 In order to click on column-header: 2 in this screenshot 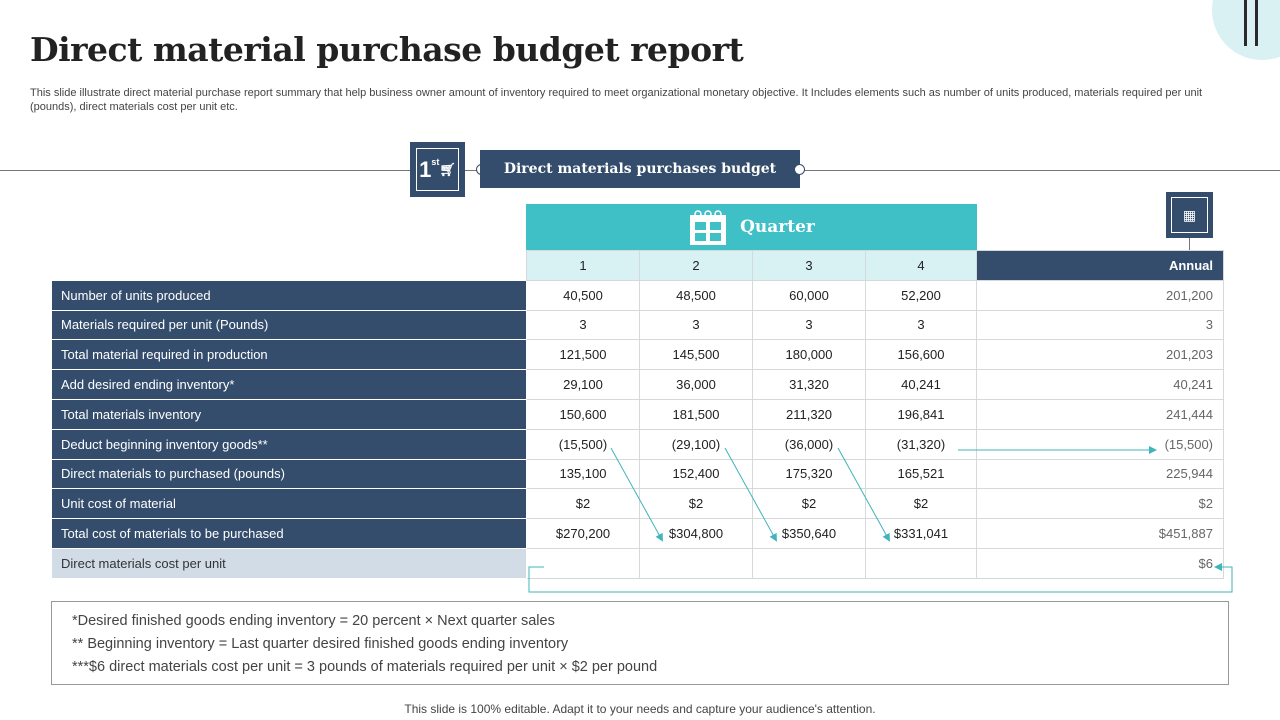, I will do `click(696, 265)`.